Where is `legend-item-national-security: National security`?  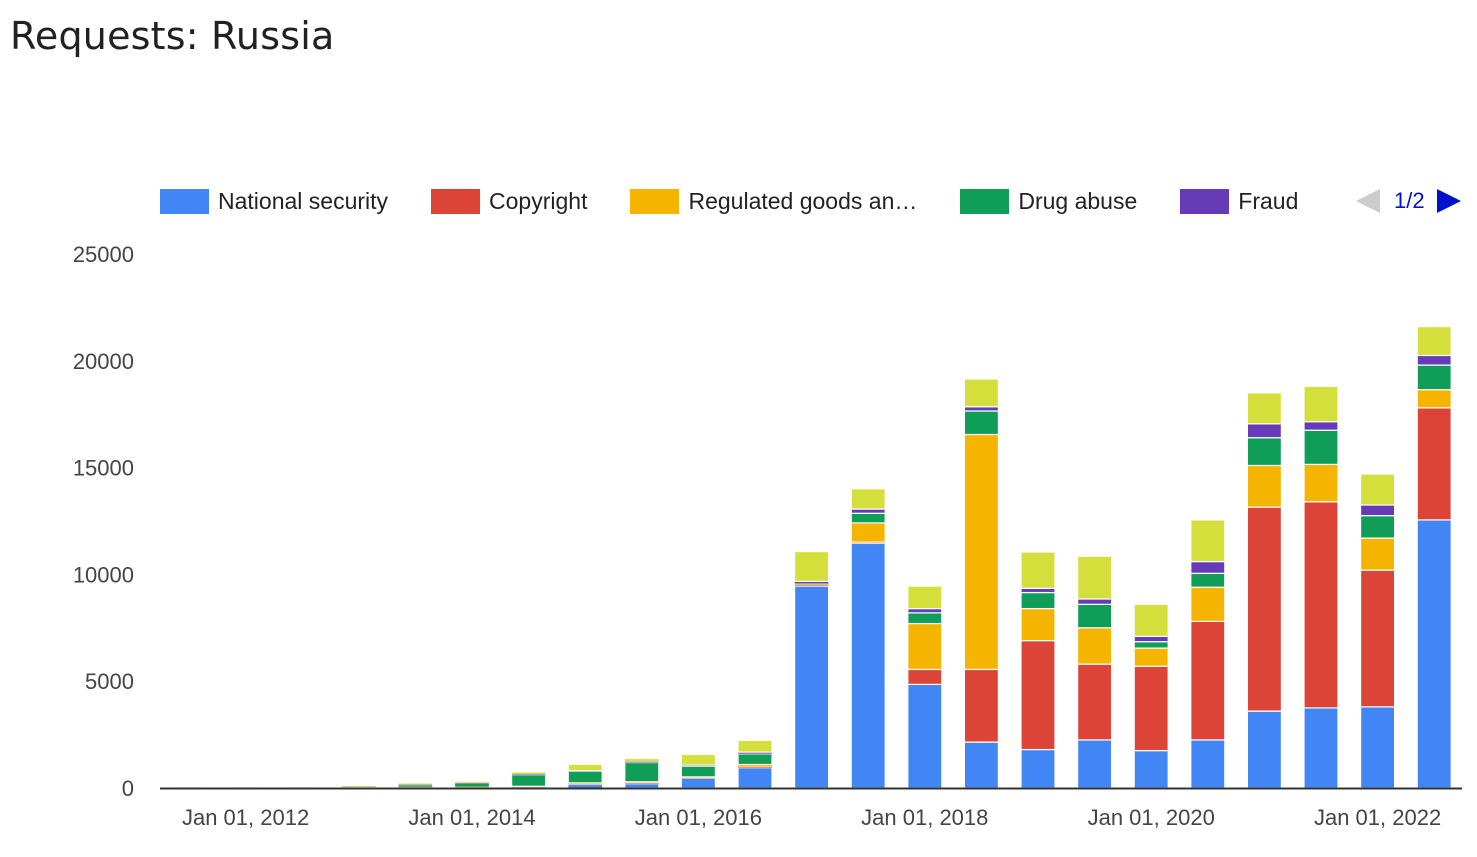 legend-item-national-security: National security is located at coordinates (274, 201).